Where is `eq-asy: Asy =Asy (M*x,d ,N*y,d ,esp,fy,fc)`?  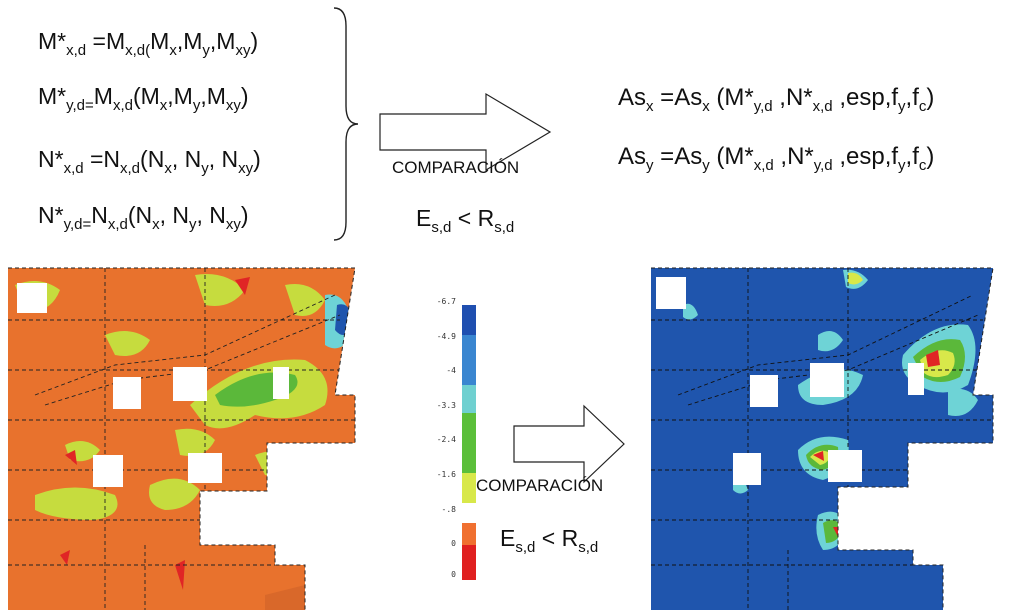 eq-asy: Asy =Asy (M*x,d ,N*y,d ,esp,fy,fc) is located at coordinates (776, 158).